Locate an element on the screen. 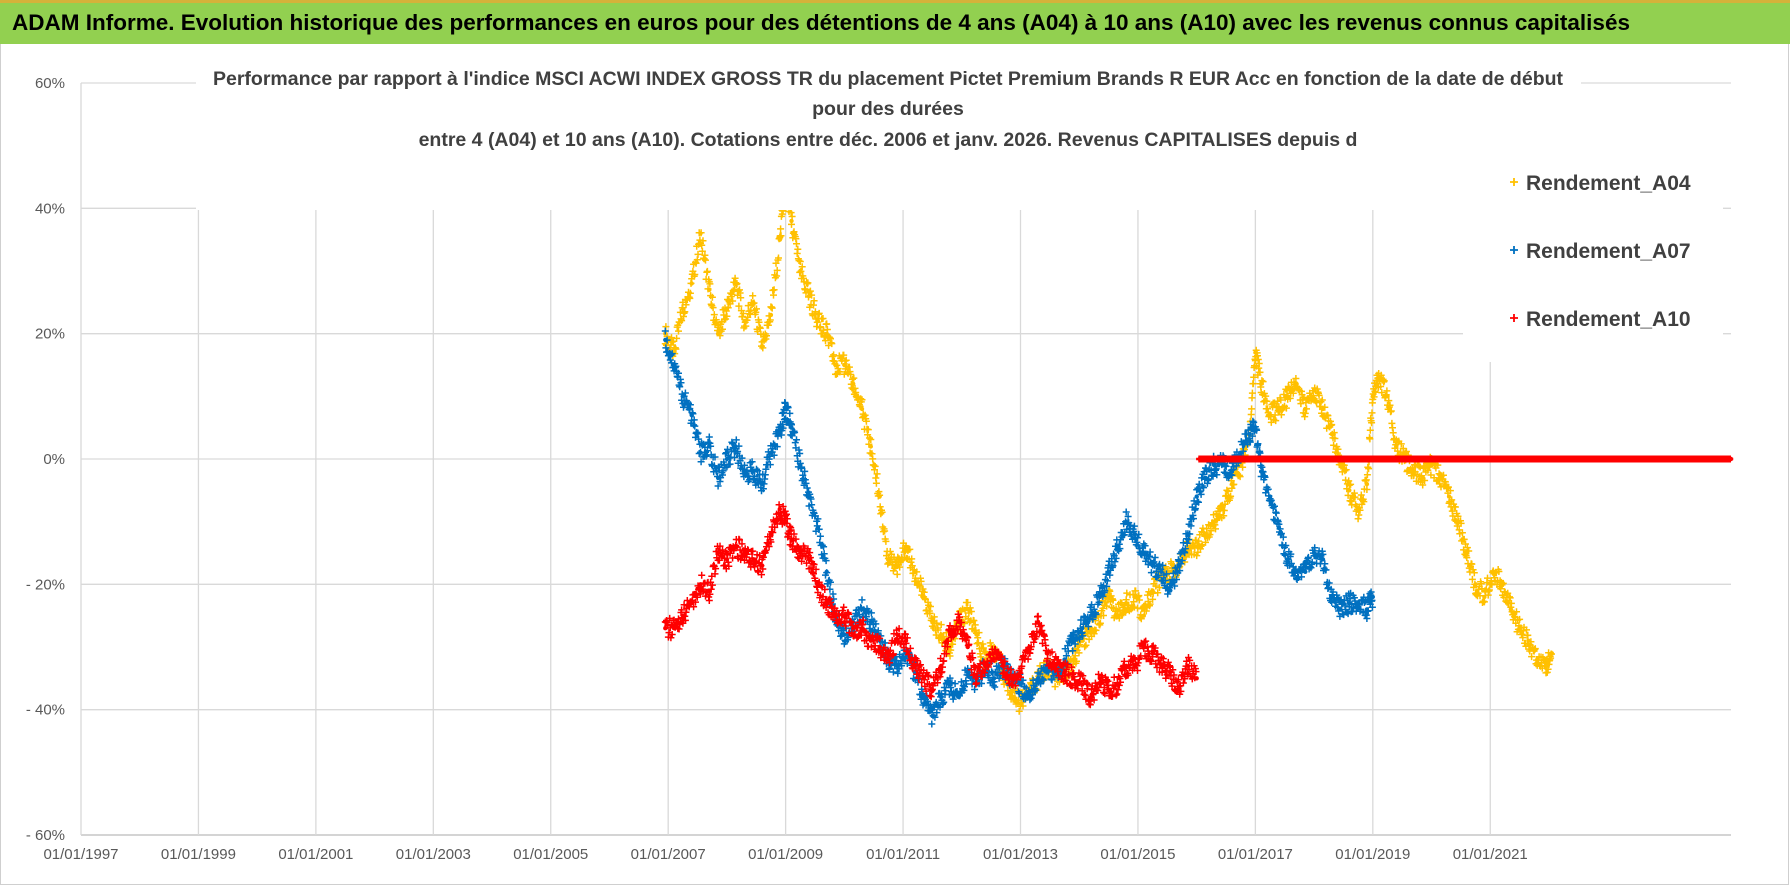  x-tick-label: 01/01/2003 is located at coordinates (433, 854).